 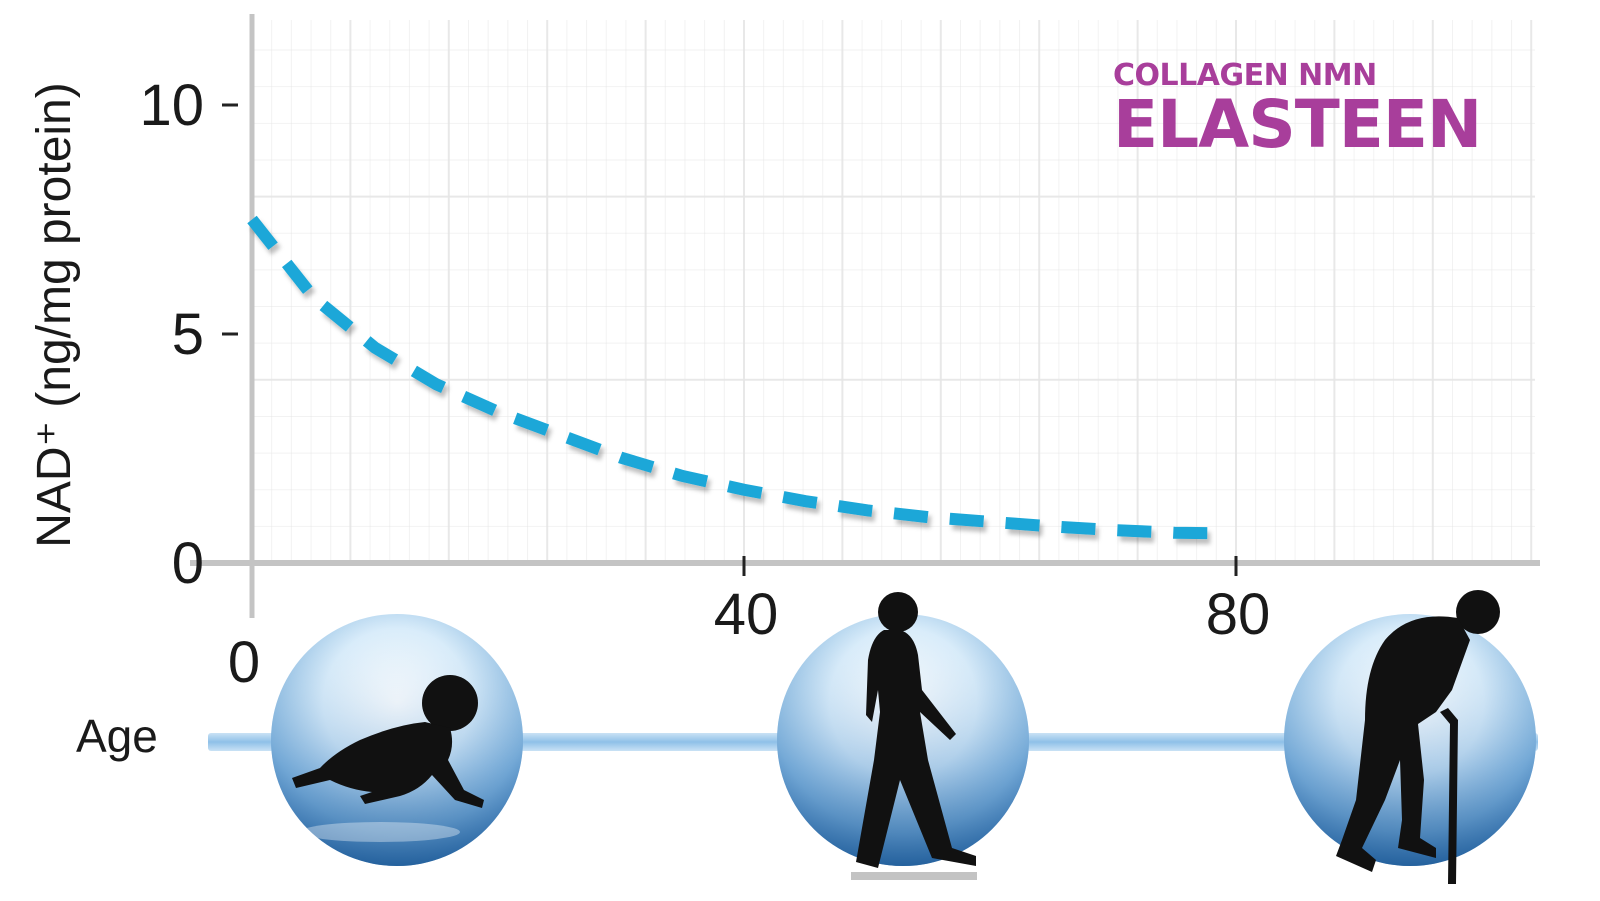 I want to click on x-tick-label: 80, so click(x=1238, y=614).